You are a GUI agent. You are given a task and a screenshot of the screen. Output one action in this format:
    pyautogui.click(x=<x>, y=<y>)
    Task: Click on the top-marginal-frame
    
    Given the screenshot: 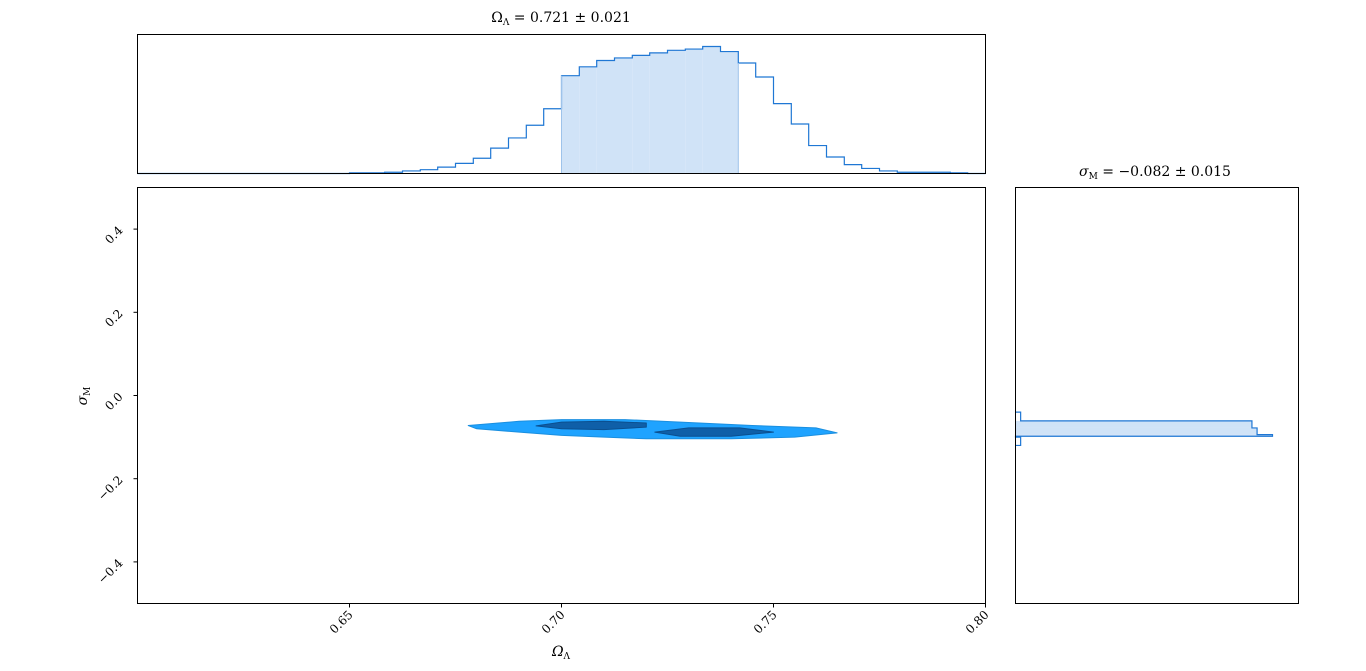 What is the action you would take?
    pyautogui.click(x=561, y=104)
    